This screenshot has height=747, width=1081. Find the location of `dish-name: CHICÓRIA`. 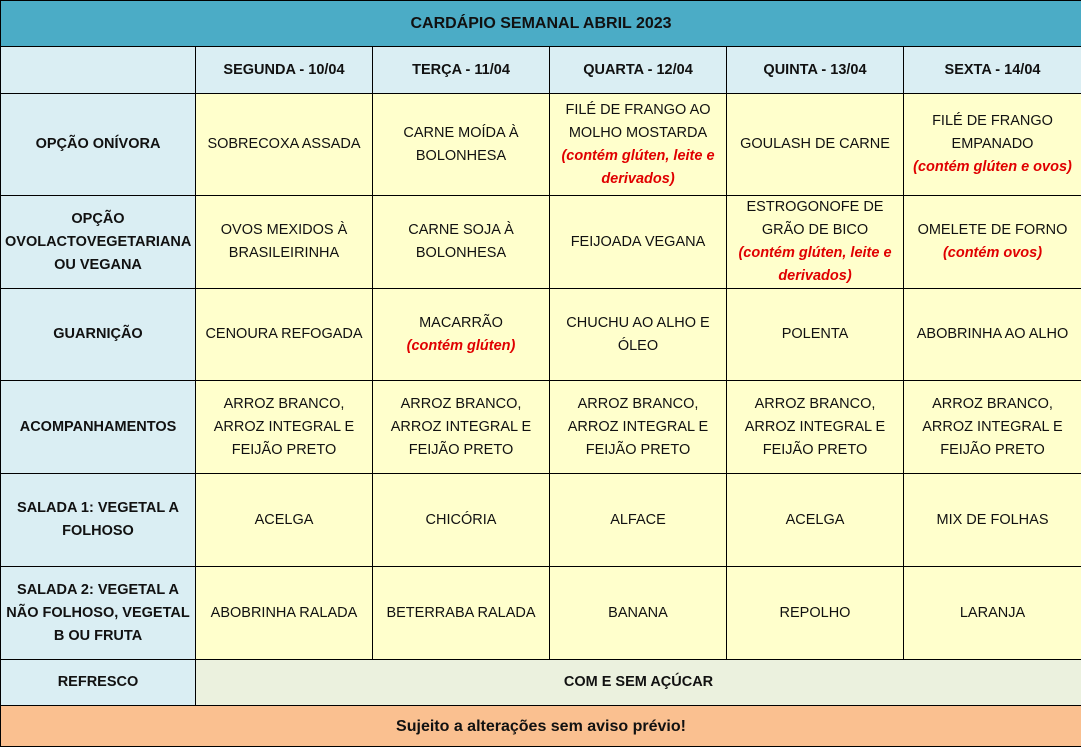

dish-name: CHICÓRIA is located at coordinates (461, 520).